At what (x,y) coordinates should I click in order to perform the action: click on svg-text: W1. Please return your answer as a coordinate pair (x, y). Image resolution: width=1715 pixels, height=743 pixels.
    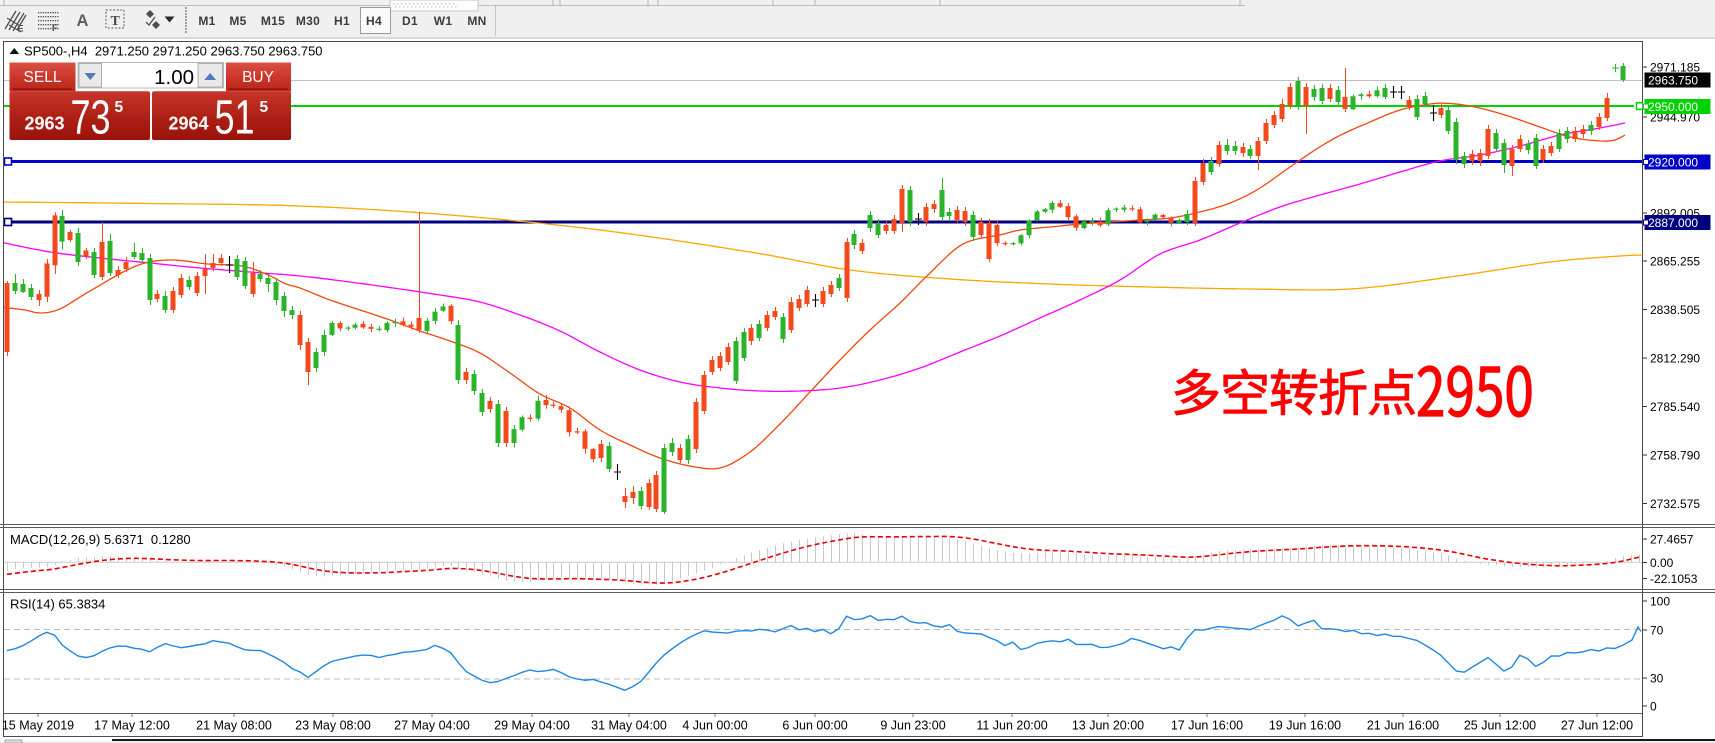
    Looking at the image, I should click on (443, 21).